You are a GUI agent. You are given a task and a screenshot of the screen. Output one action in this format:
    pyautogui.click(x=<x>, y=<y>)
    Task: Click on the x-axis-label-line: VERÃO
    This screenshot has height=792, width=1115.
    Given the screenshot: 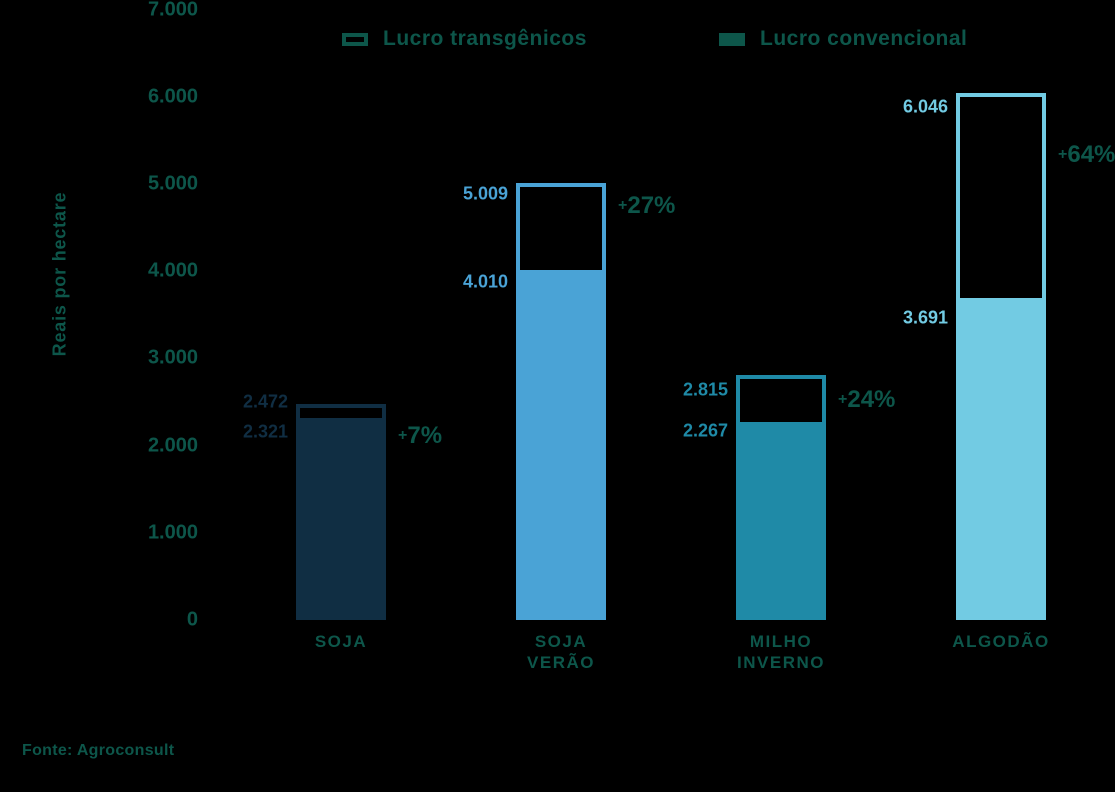 What is the action you would take?
    pyautogui.click(x=561, y=662)
    